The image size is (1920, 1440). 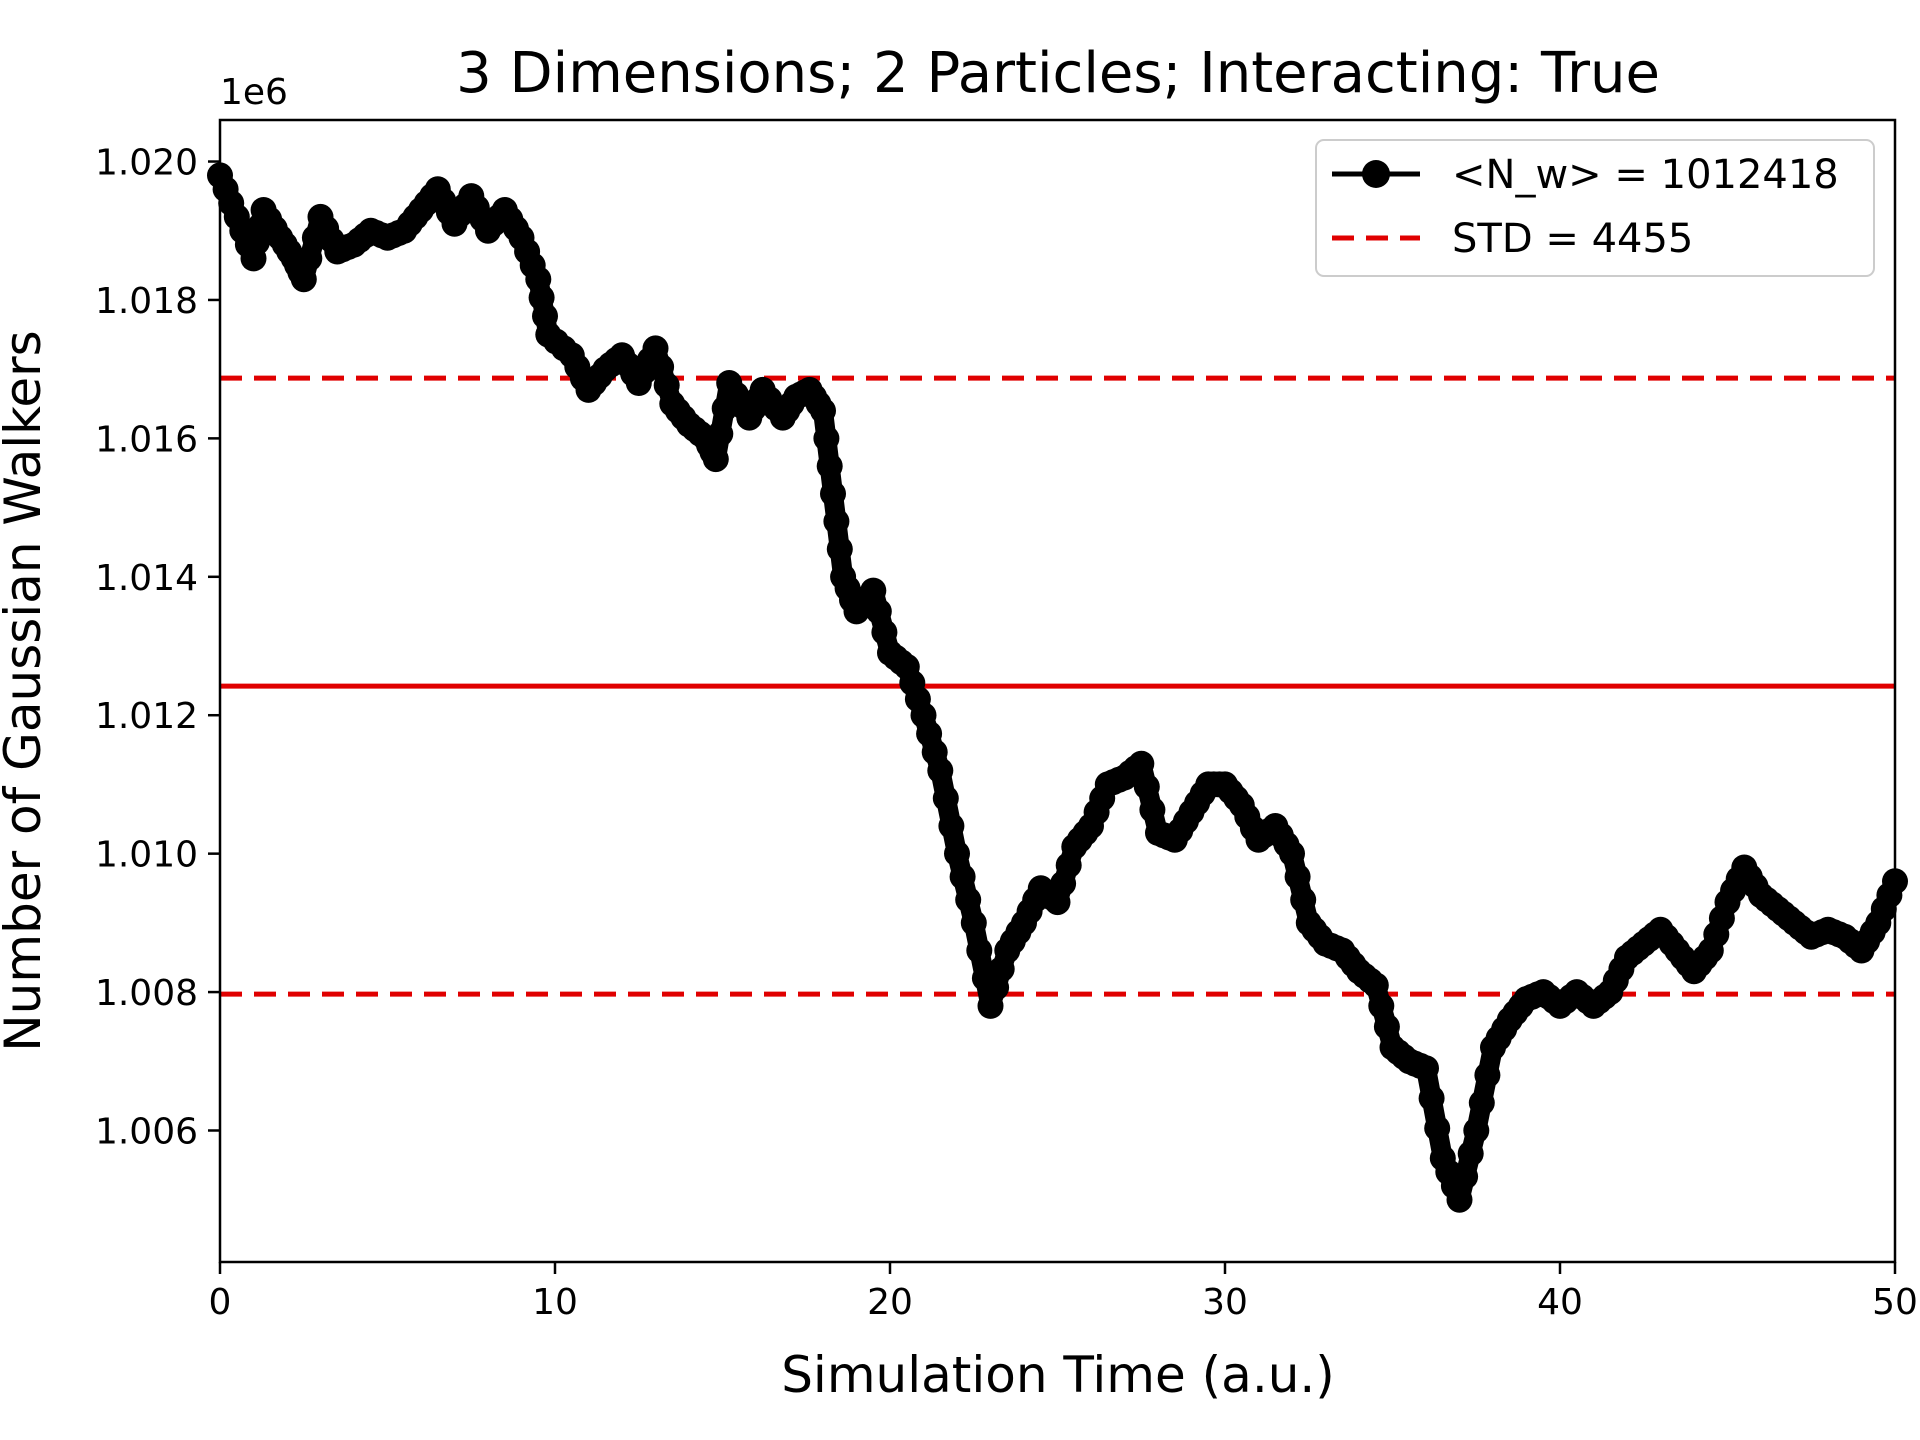 I want to click on x-tick-label: 10, so click(x=555, y=1302).